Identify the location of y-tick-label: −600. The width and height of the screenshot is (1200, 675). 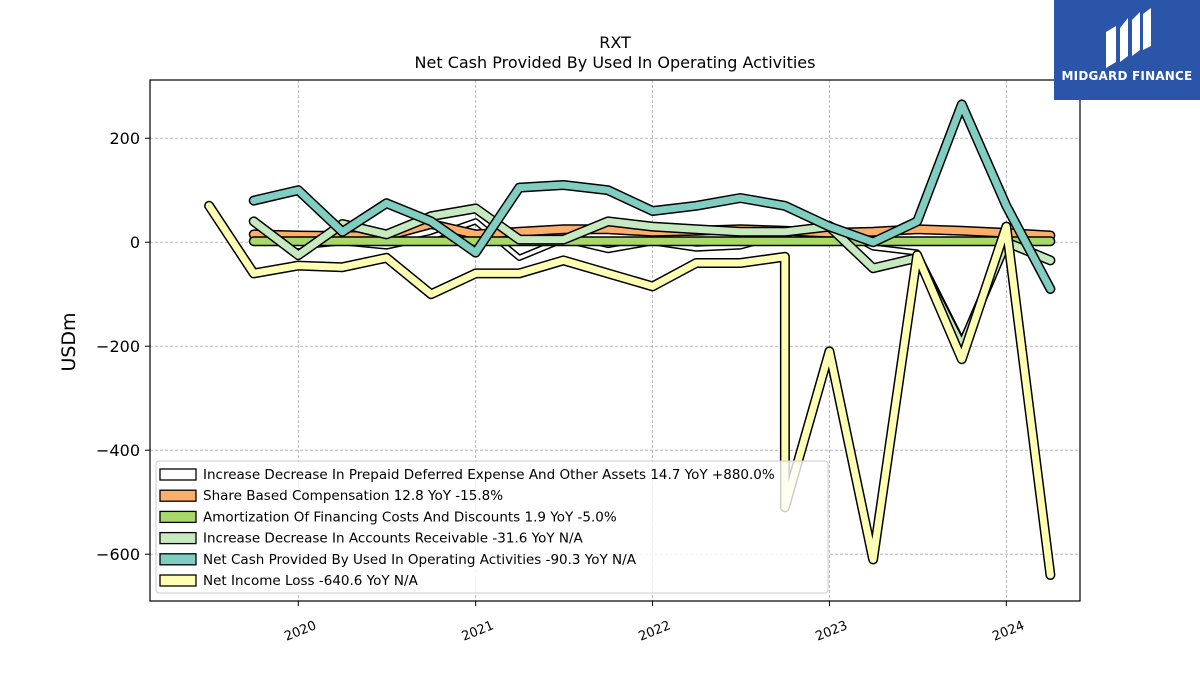
(118, 554).